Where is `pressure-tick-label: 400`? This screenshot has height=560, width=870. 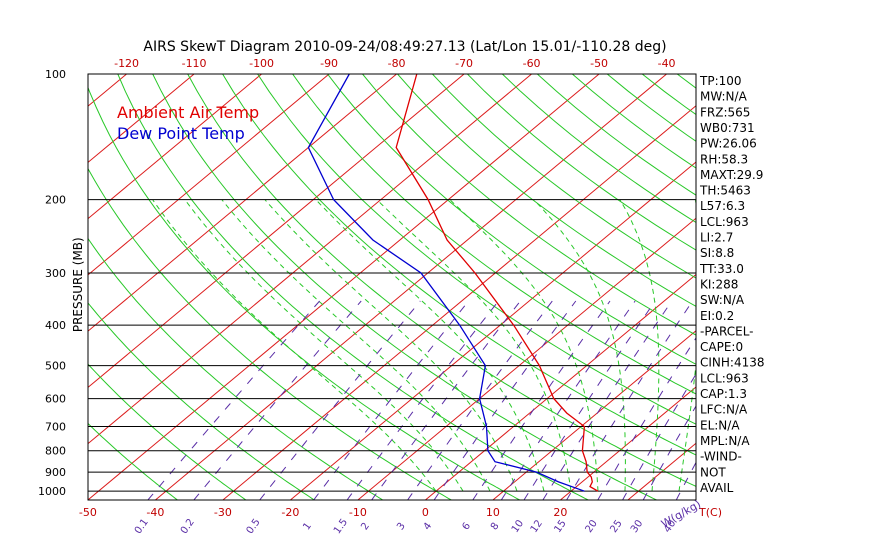
pressure-tick-label: 400 is located at coordinates (55, 325).